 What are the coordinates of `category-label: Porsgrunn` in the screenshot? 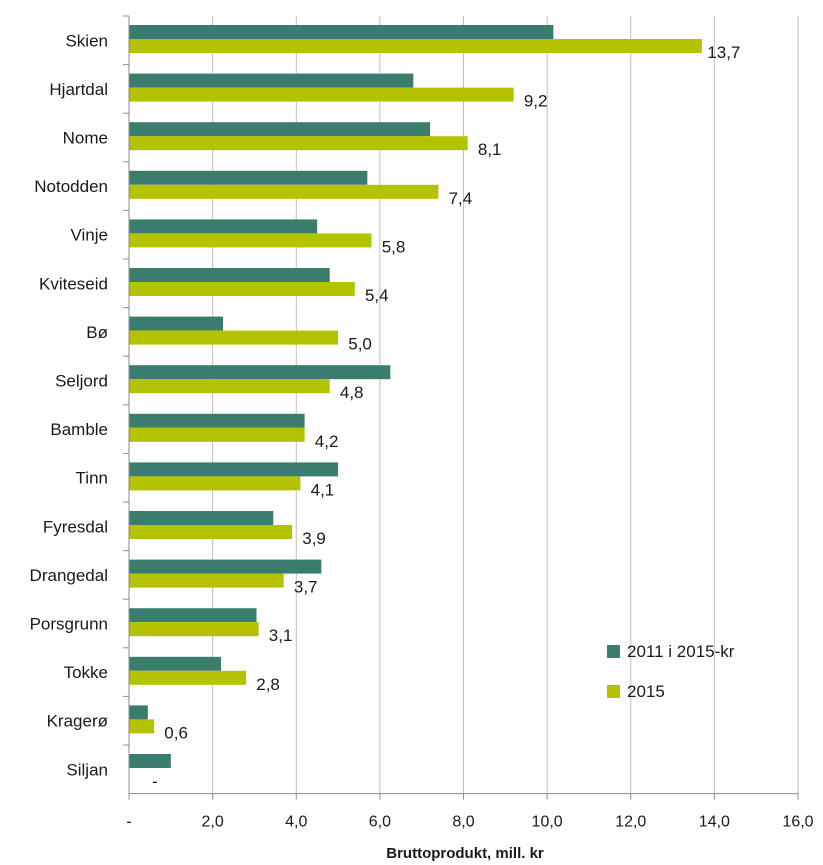 It's located at (69, 624).